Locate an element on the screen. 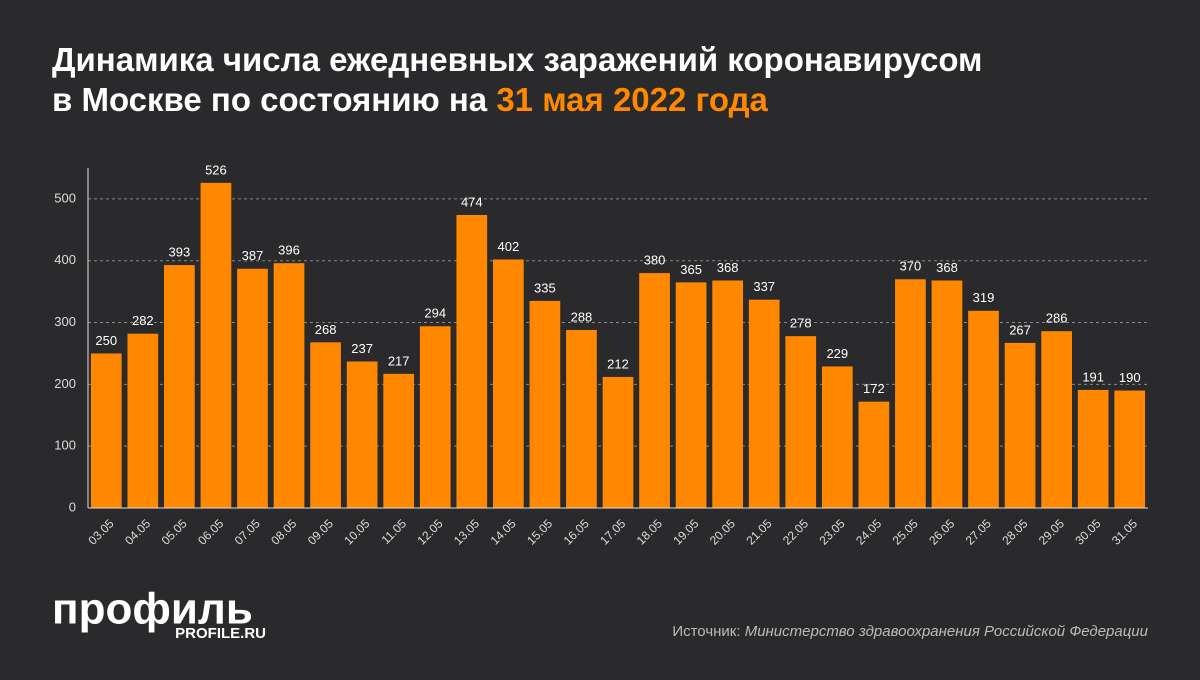 The image size is (1200, 680). value-label: 217 is located at coordinates (399, 360).